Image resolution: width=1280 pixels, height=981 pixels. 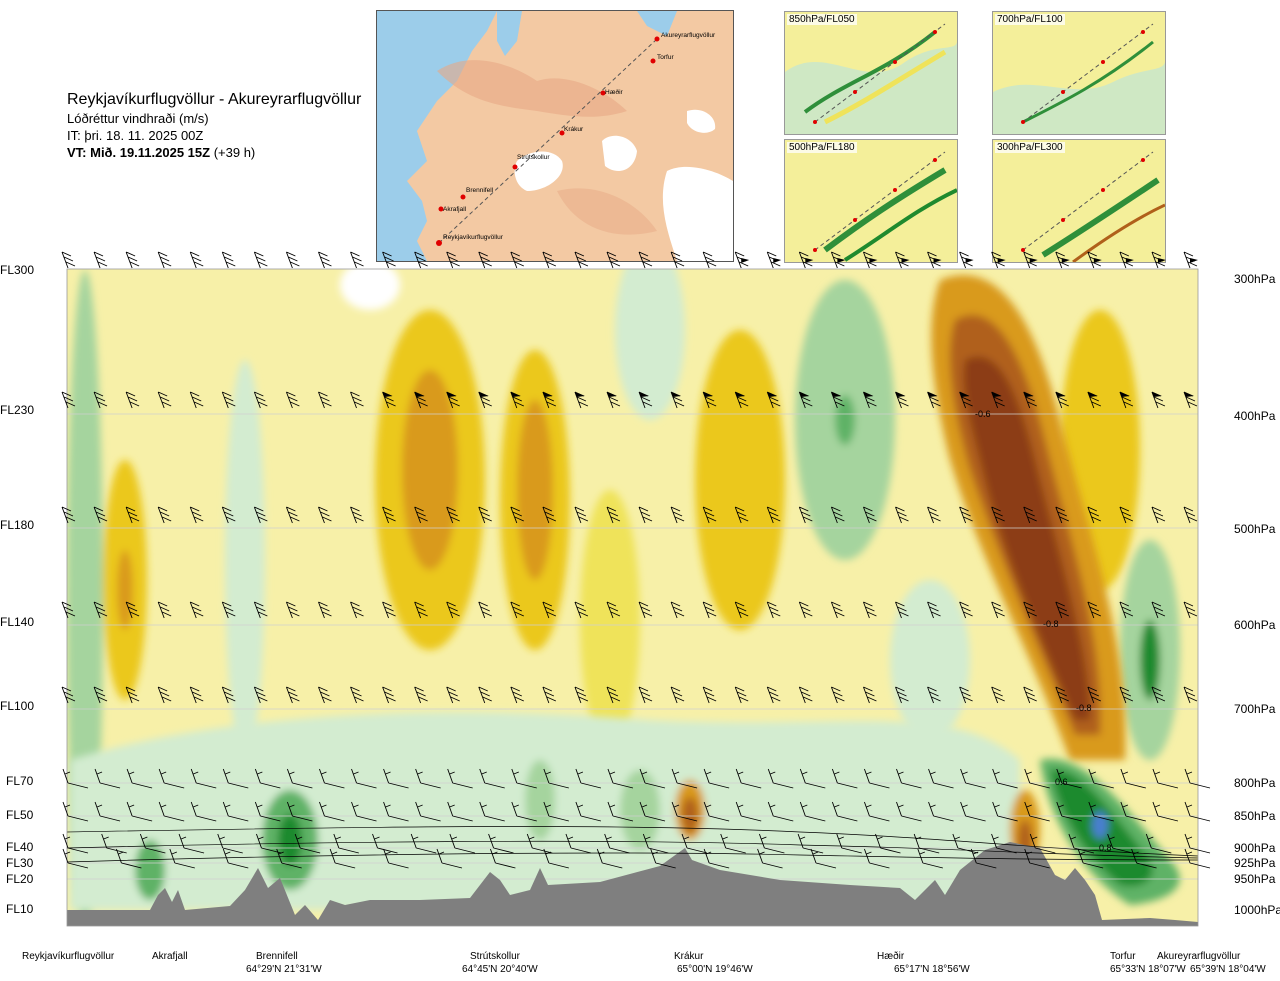 What do you see at coordinates (284, 969) in the screenshot?
I see `route-point-coord: 64°29'N 21°31'W` at bounding box center [284, 969].